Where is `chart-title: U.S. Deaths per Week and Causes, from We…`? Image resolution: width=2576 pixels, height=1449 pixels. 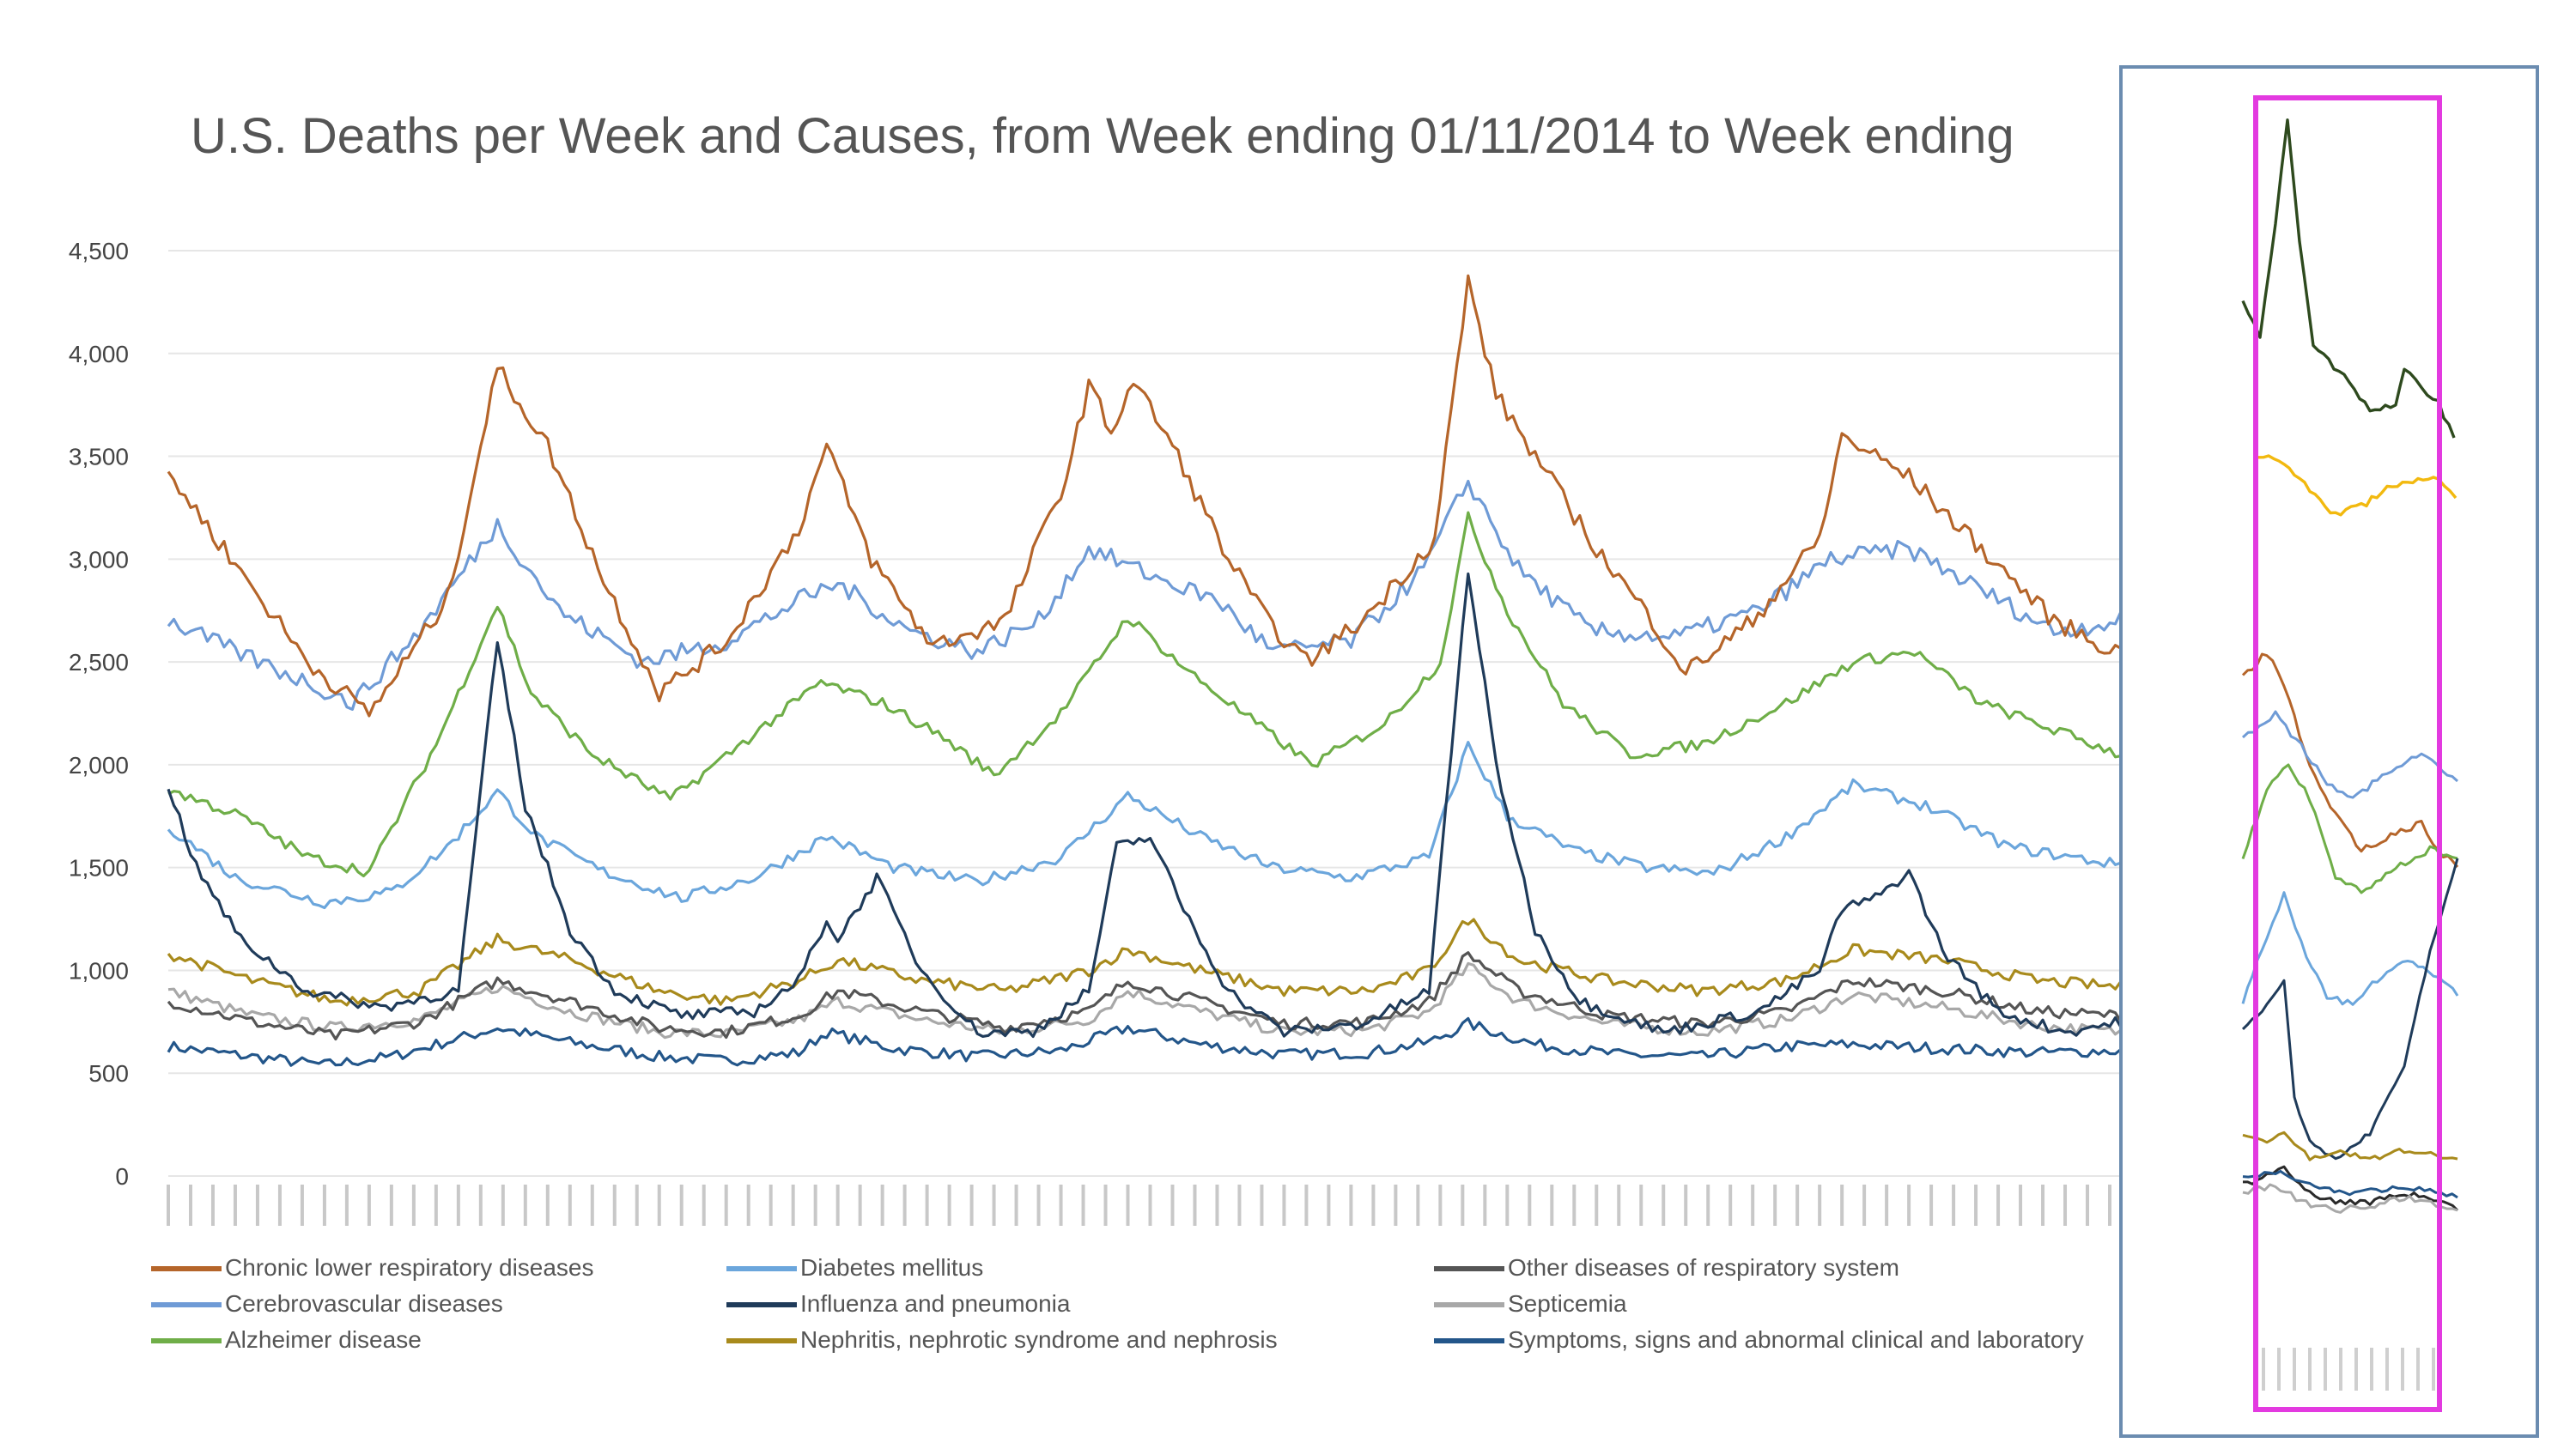
chart-title: U.S. Deaths per Week and Causes, from We… is located at coordinates (1102, 136).